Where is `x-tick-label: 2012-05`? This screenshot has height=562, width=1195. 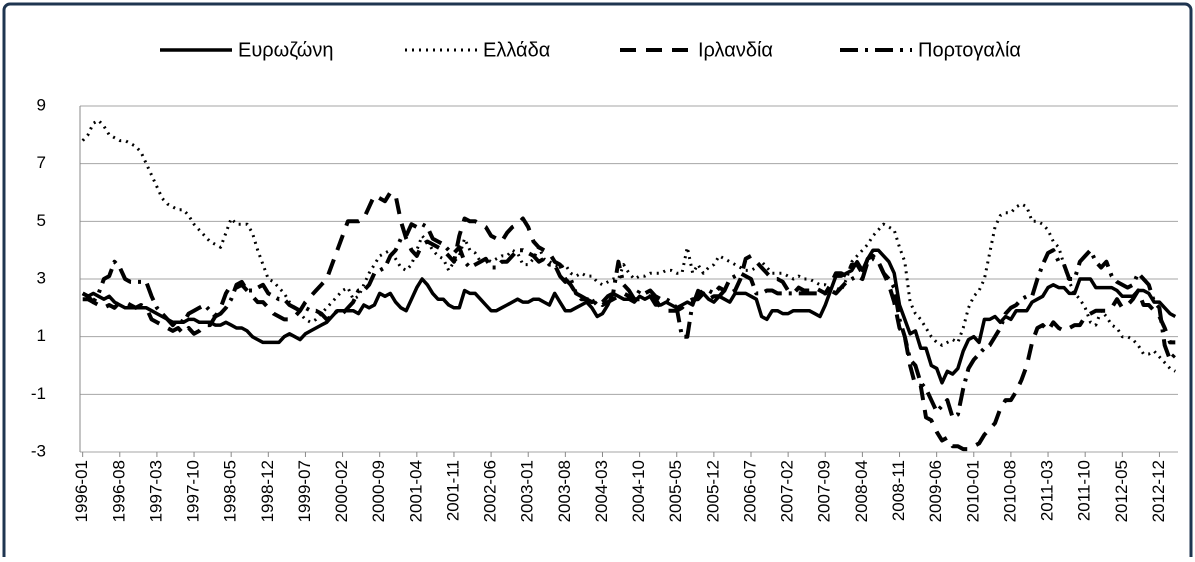
x-tick-label: 2012-05 is located at coordinates (1121, 491).